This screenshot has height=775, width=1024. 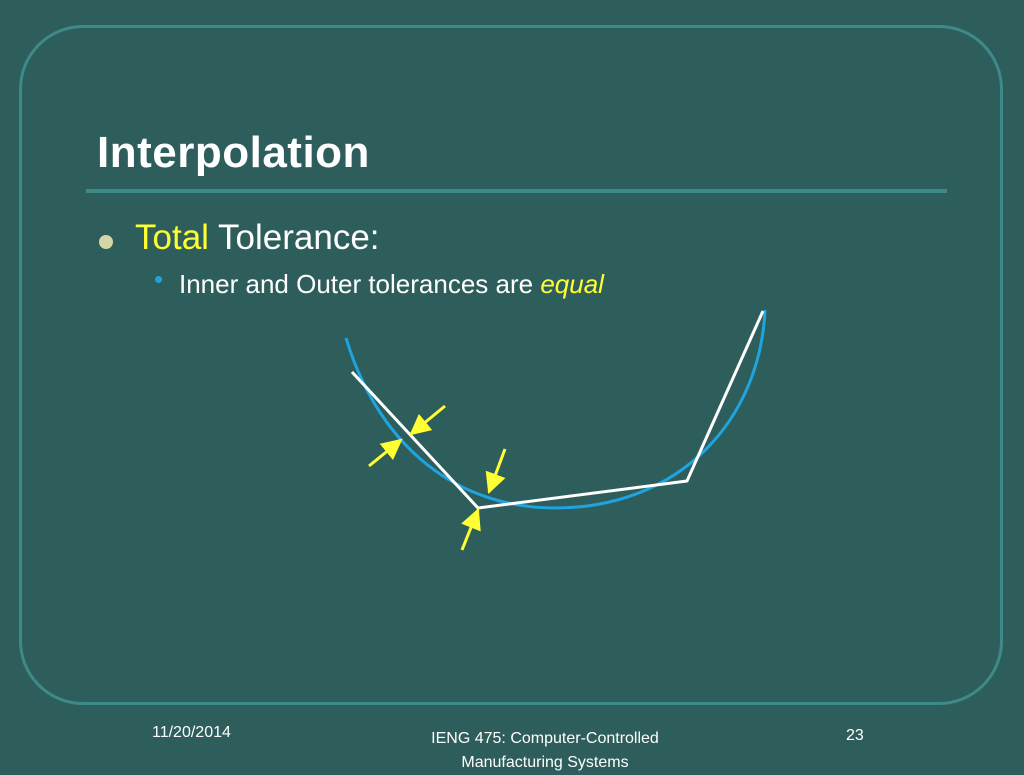 I want to click on round-bullet-icon, so click(x=106, y=242).